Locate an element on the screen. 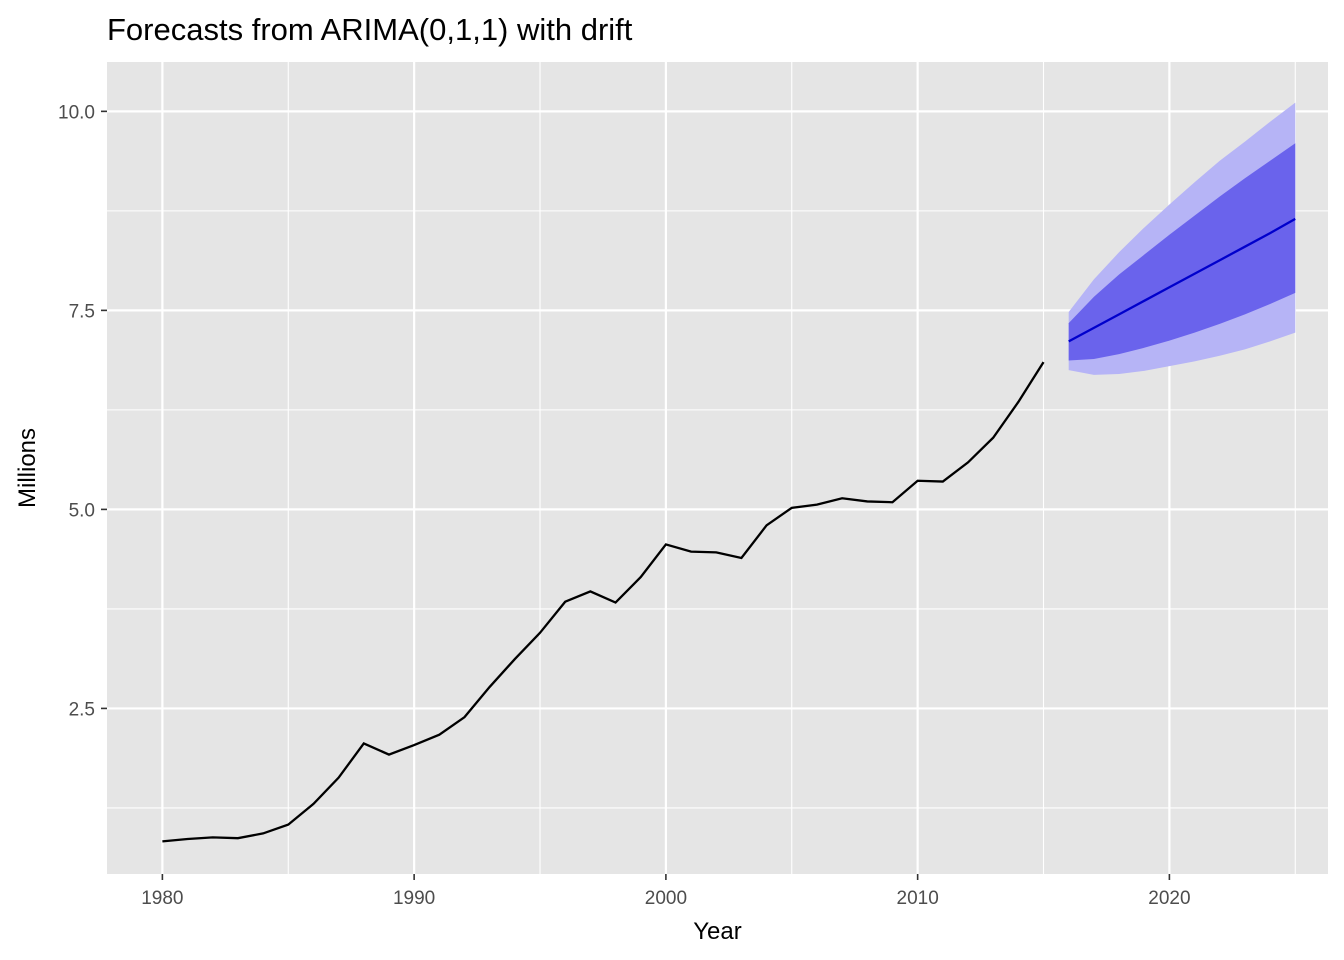 This screenshot has height=960, width=1344. x-tick-label-1990: 1990 is located at coordinates (414, 898).